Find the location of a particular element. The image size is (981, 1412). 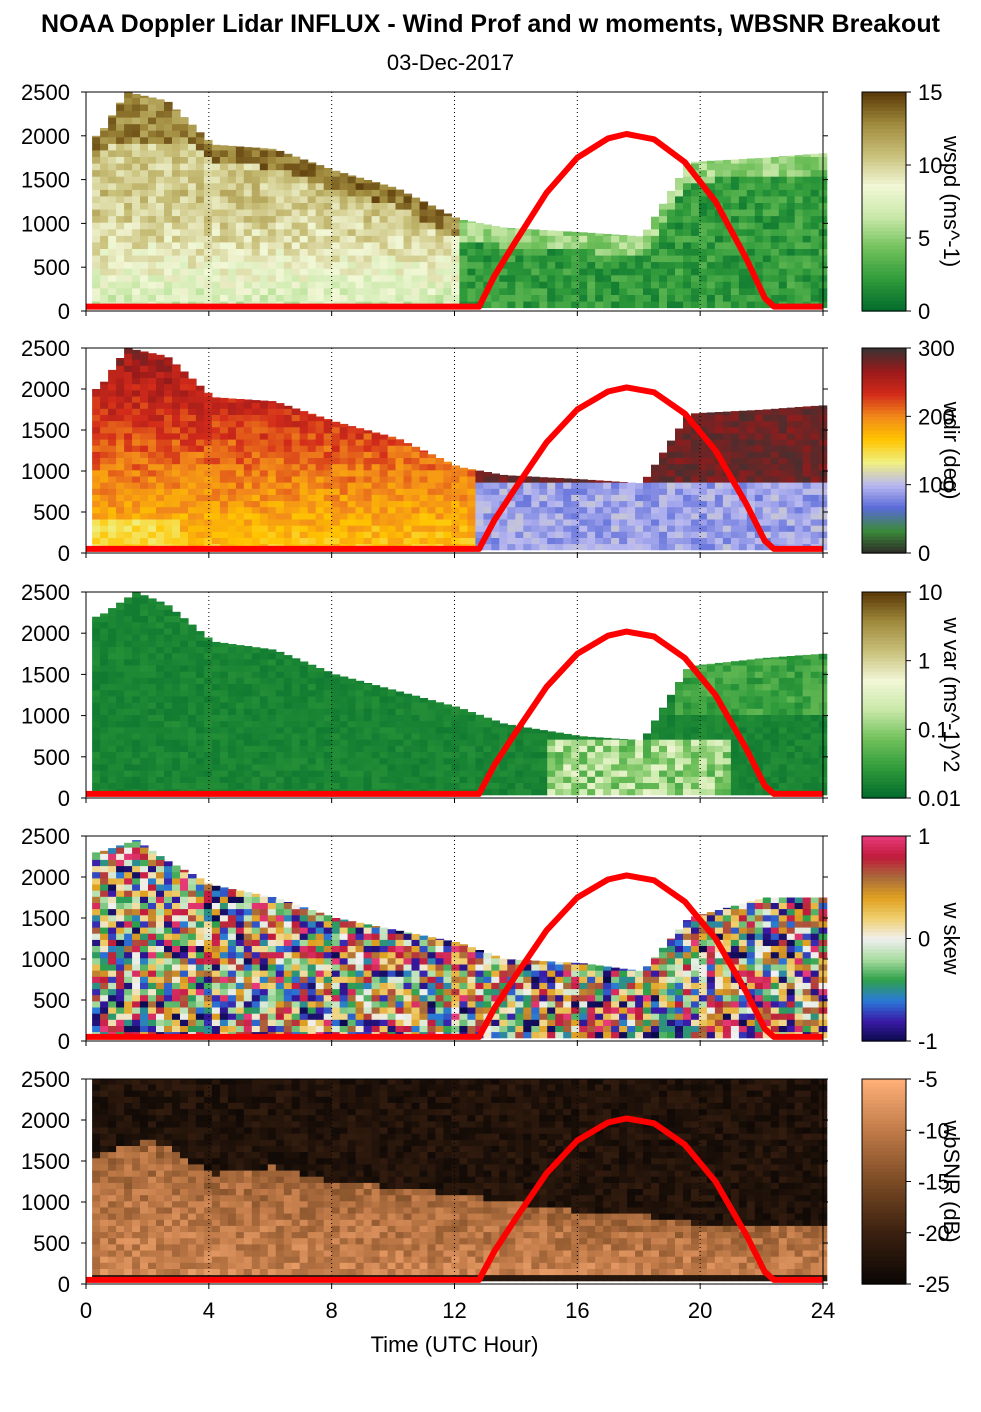

colorbar-segment is located at coordinates (884, 262).